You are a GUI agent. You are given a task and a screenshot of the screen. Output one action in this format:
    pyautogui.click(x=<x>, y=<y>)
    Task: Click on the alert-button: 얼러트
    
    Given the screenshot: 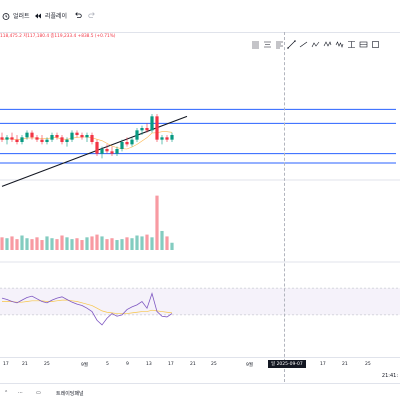 What is the action you would take?
    pyautogui.click(x=16, y=15)
    